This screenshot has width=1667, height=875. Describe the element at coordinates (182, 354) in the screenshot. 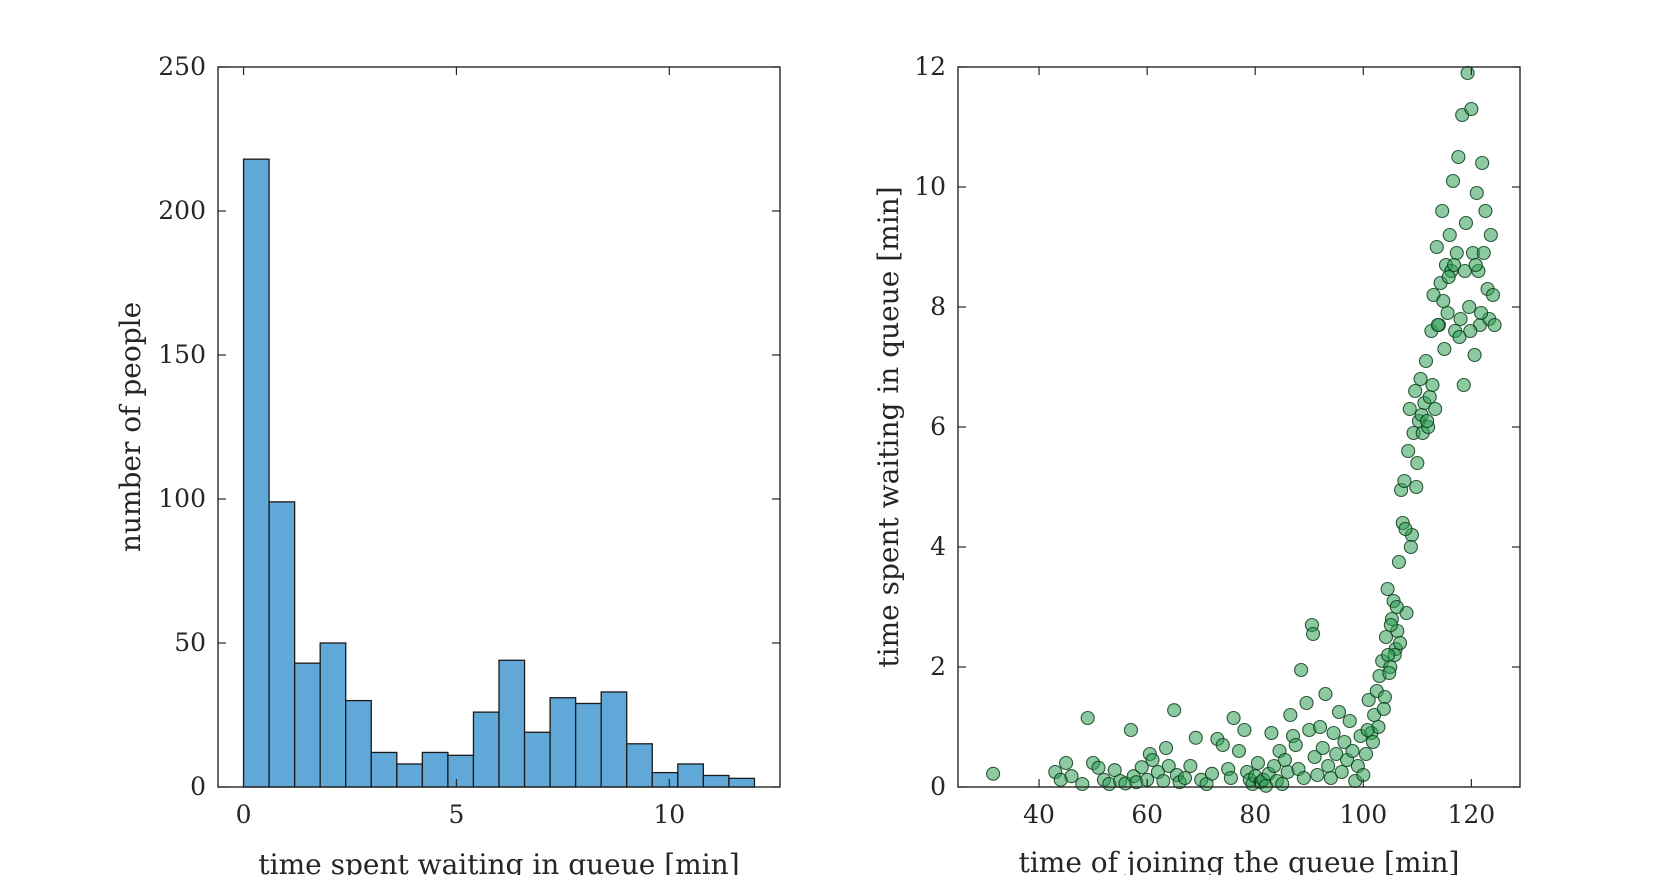

I see `histogram-y-tick-label: 150` at that location.